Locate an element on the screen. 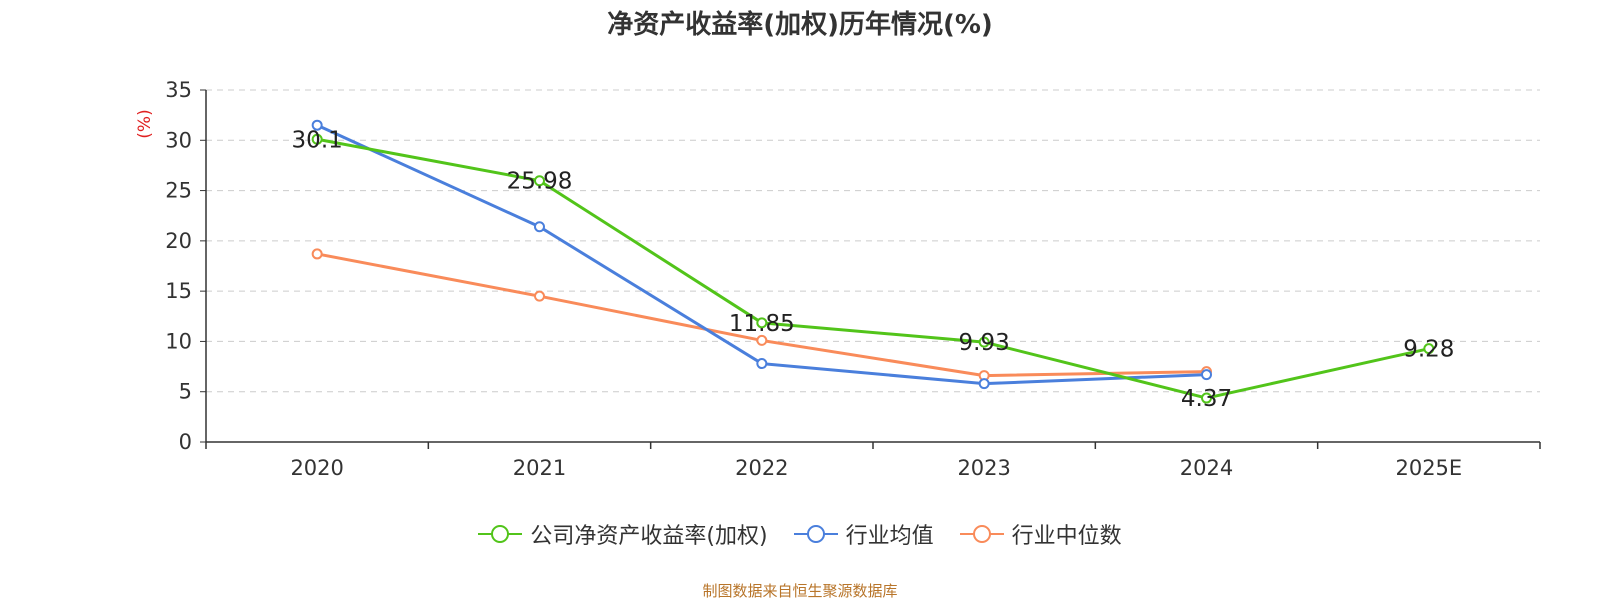 The height and width of the screenshot is (601, 1600). legend-label: 公司净资产收益率(加权) is located at coordinates (649, 536).